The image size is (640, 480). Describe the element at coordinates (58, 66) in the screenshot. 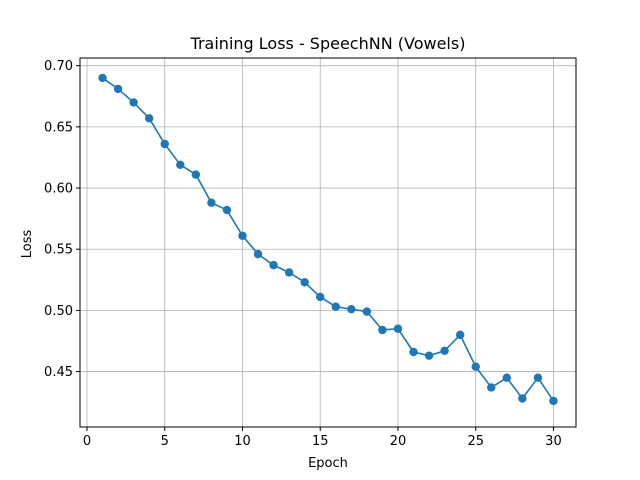

I see `y-tick-label: 0.70` at that location.